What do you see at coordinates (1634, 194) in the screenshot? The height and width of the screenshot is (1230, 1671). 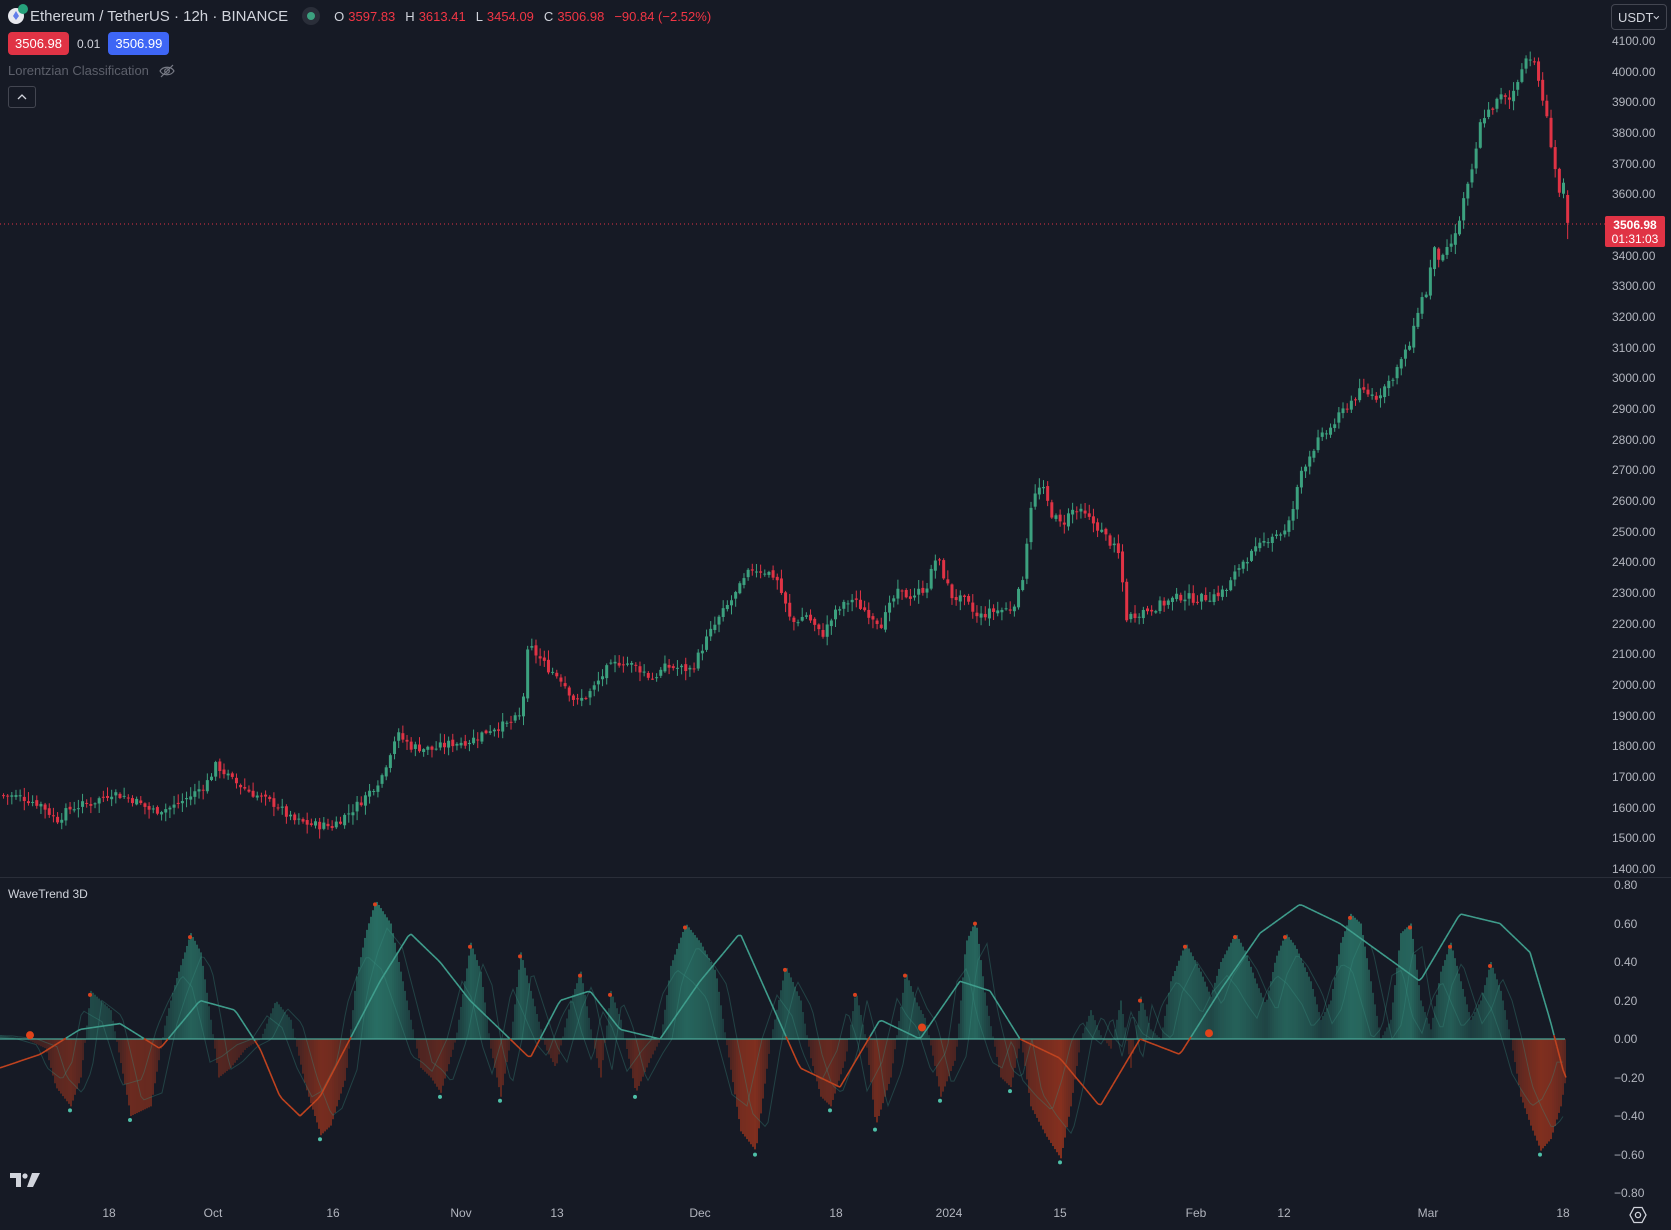 I see `price-axis-label: 3600.00` at bounding box center [1634, 194].